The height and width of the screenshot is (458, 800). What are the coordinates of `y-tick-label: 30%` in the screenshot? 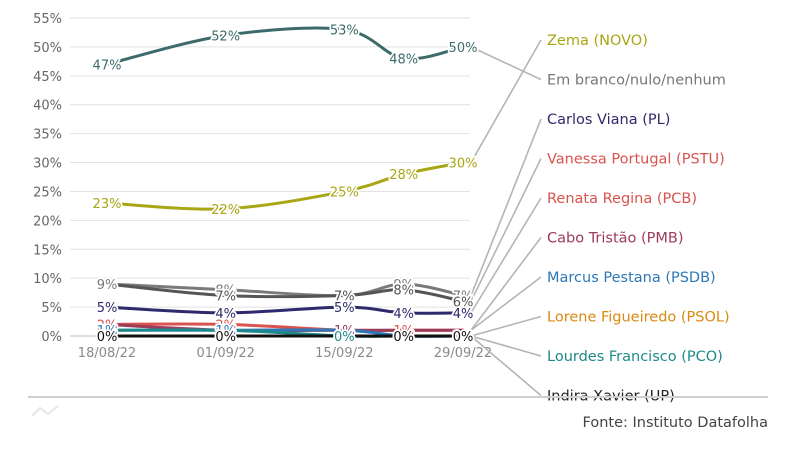 It's located at (47, 164).